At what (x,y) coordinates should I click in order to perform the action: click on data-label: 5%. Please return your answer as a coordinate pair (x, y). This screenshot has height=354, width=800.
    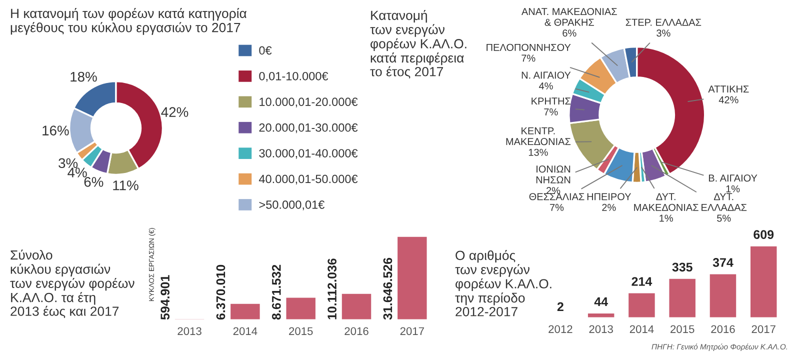
    Looking at the image, I should click on (724, 218).